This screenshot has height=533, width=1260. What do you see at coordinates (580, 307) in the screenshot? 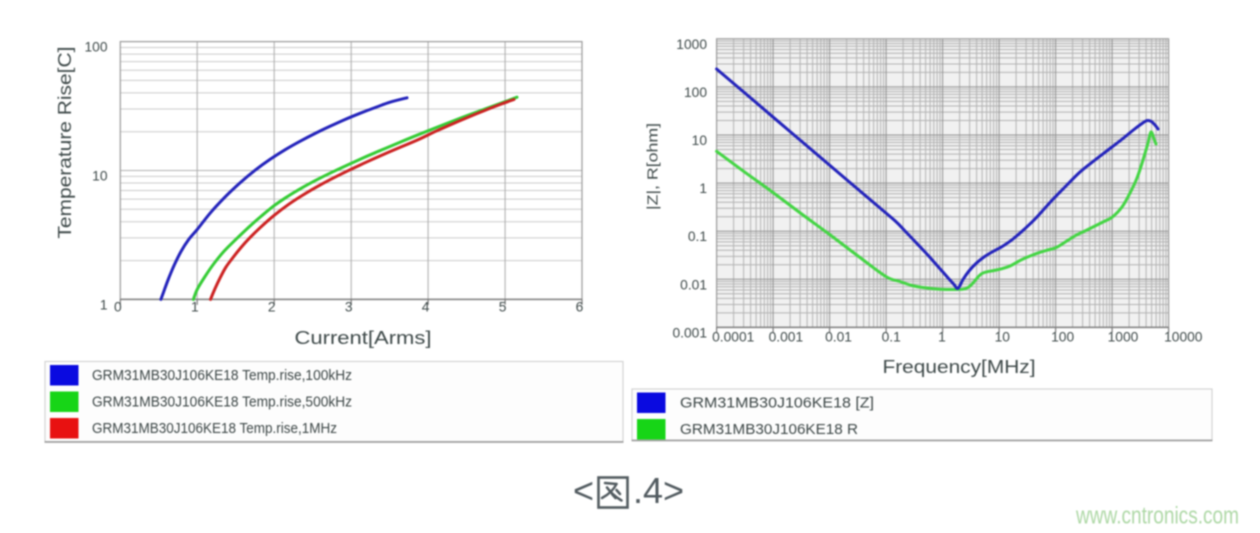
I see `svg-text: 6` at bounding box center [580, 307].